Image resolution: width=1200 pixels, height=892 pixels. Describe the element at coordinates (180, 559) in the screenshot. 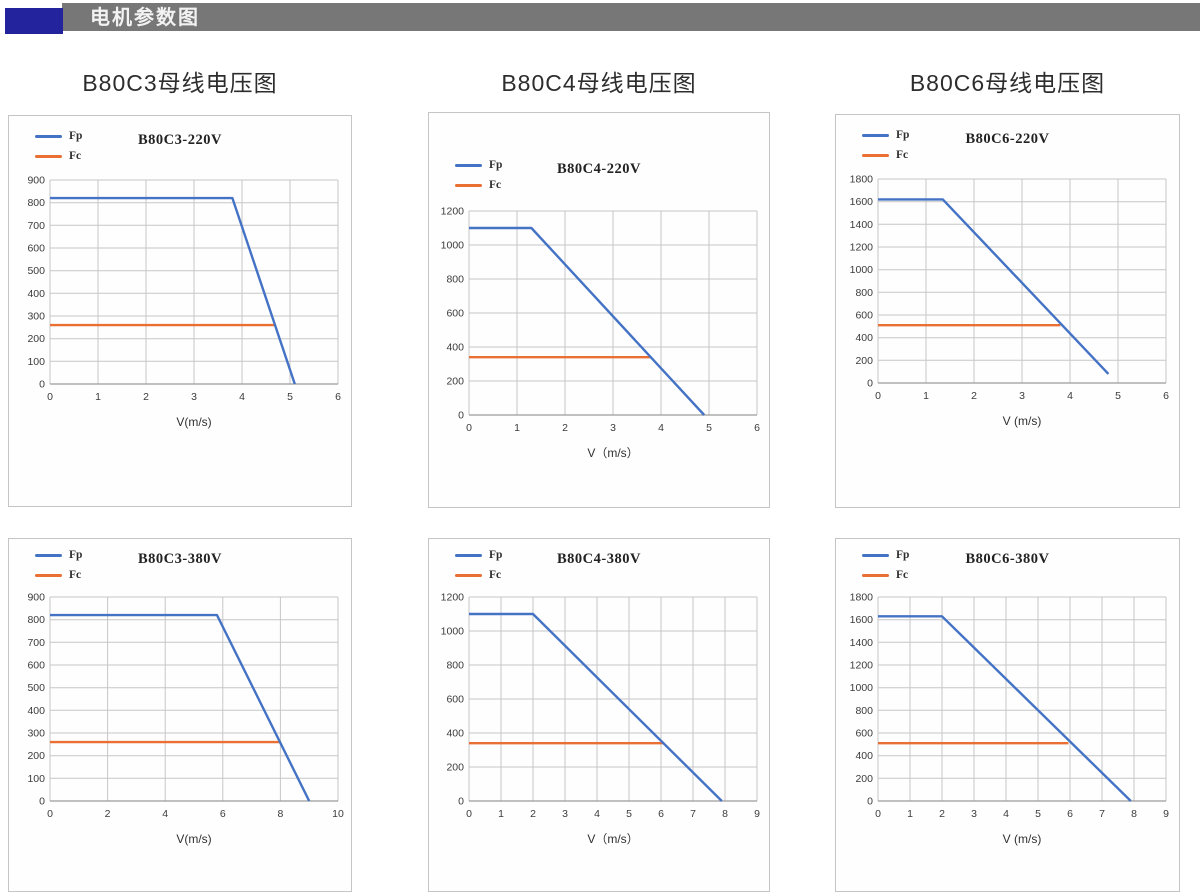

I see `chart-title: B80C3-380V` at that location.